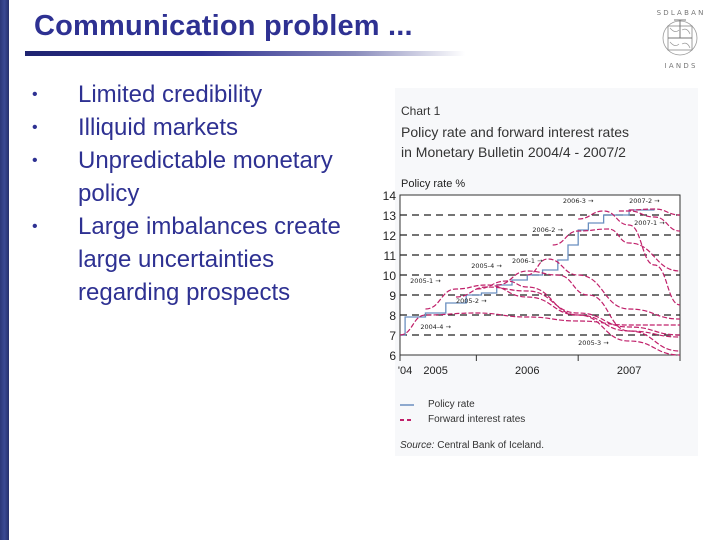 The image size is (720, 540). I want to click on svg-text: 2005-2 →, so click(471, 301).